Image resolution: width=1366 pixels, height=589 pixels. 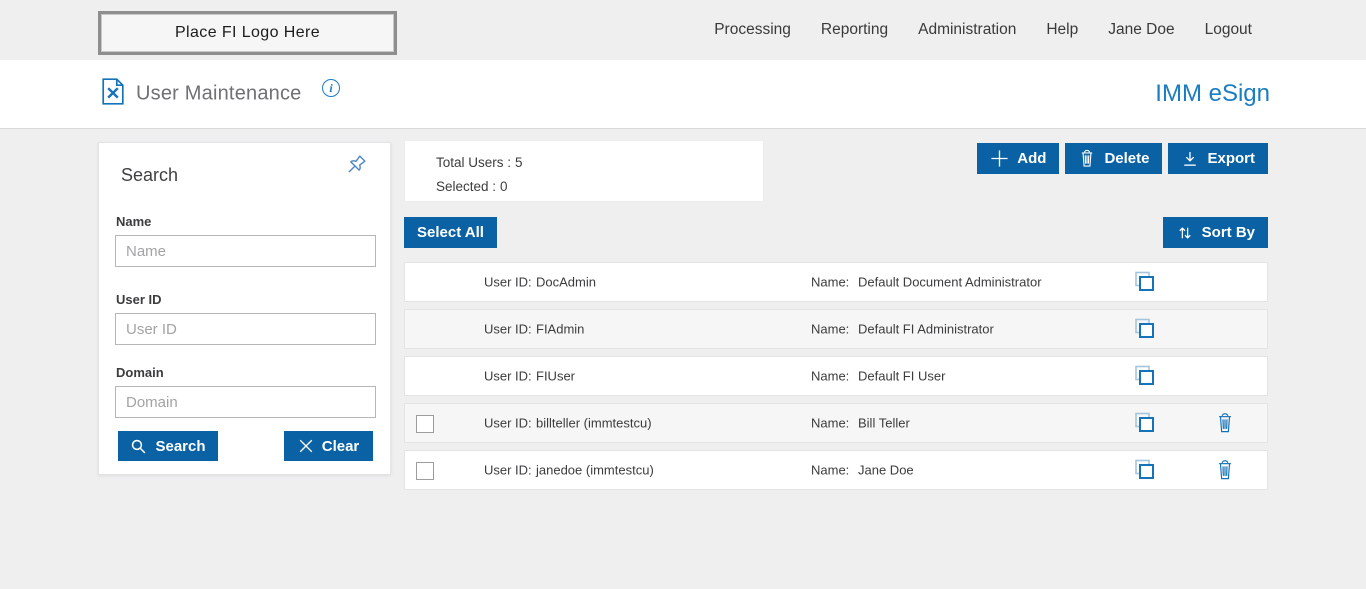 I want to click on fi-logo-placeholder: Place FI Logo Here, so click(x=247, y=33).